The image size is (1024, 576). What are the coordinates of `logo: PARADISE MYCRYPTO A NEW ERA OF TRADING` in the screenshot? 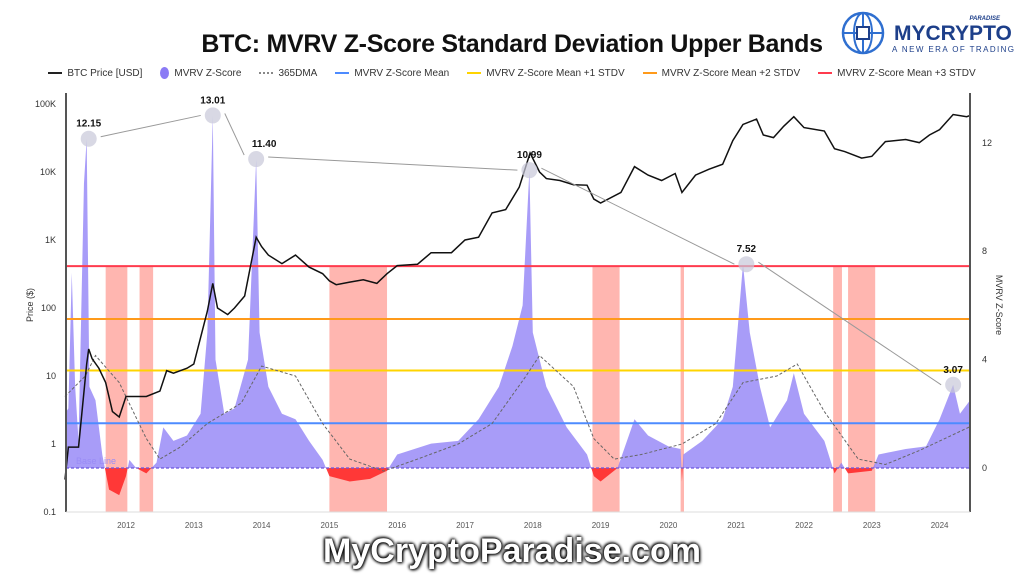 It's located at (930, 33).